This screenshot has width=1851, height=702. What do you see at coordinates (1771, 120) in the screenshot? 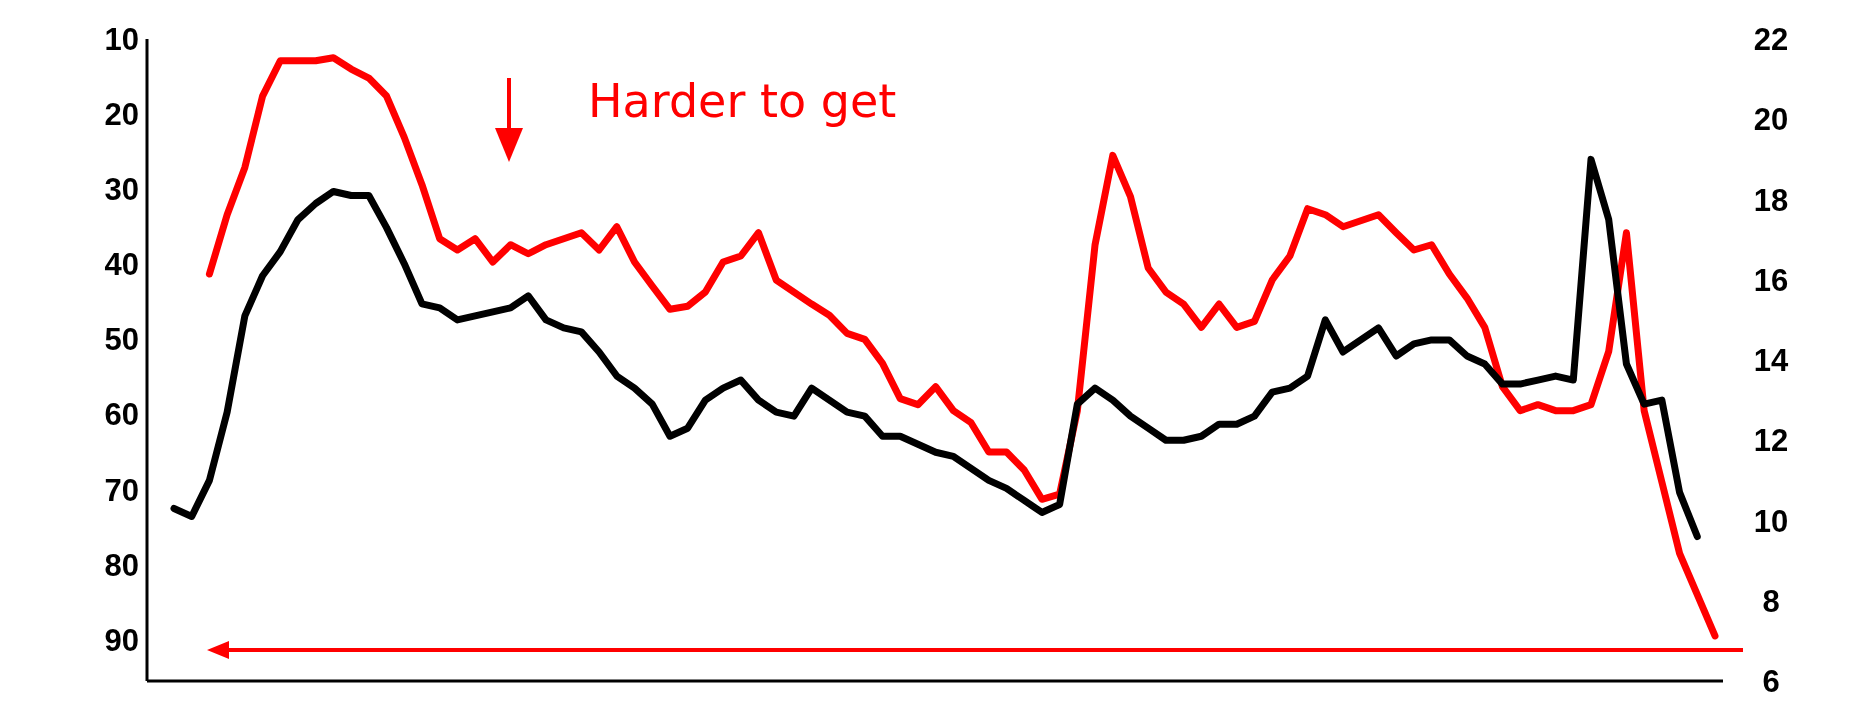
I see `y2-tick-label: 20` at bounding box center [1771, 120].